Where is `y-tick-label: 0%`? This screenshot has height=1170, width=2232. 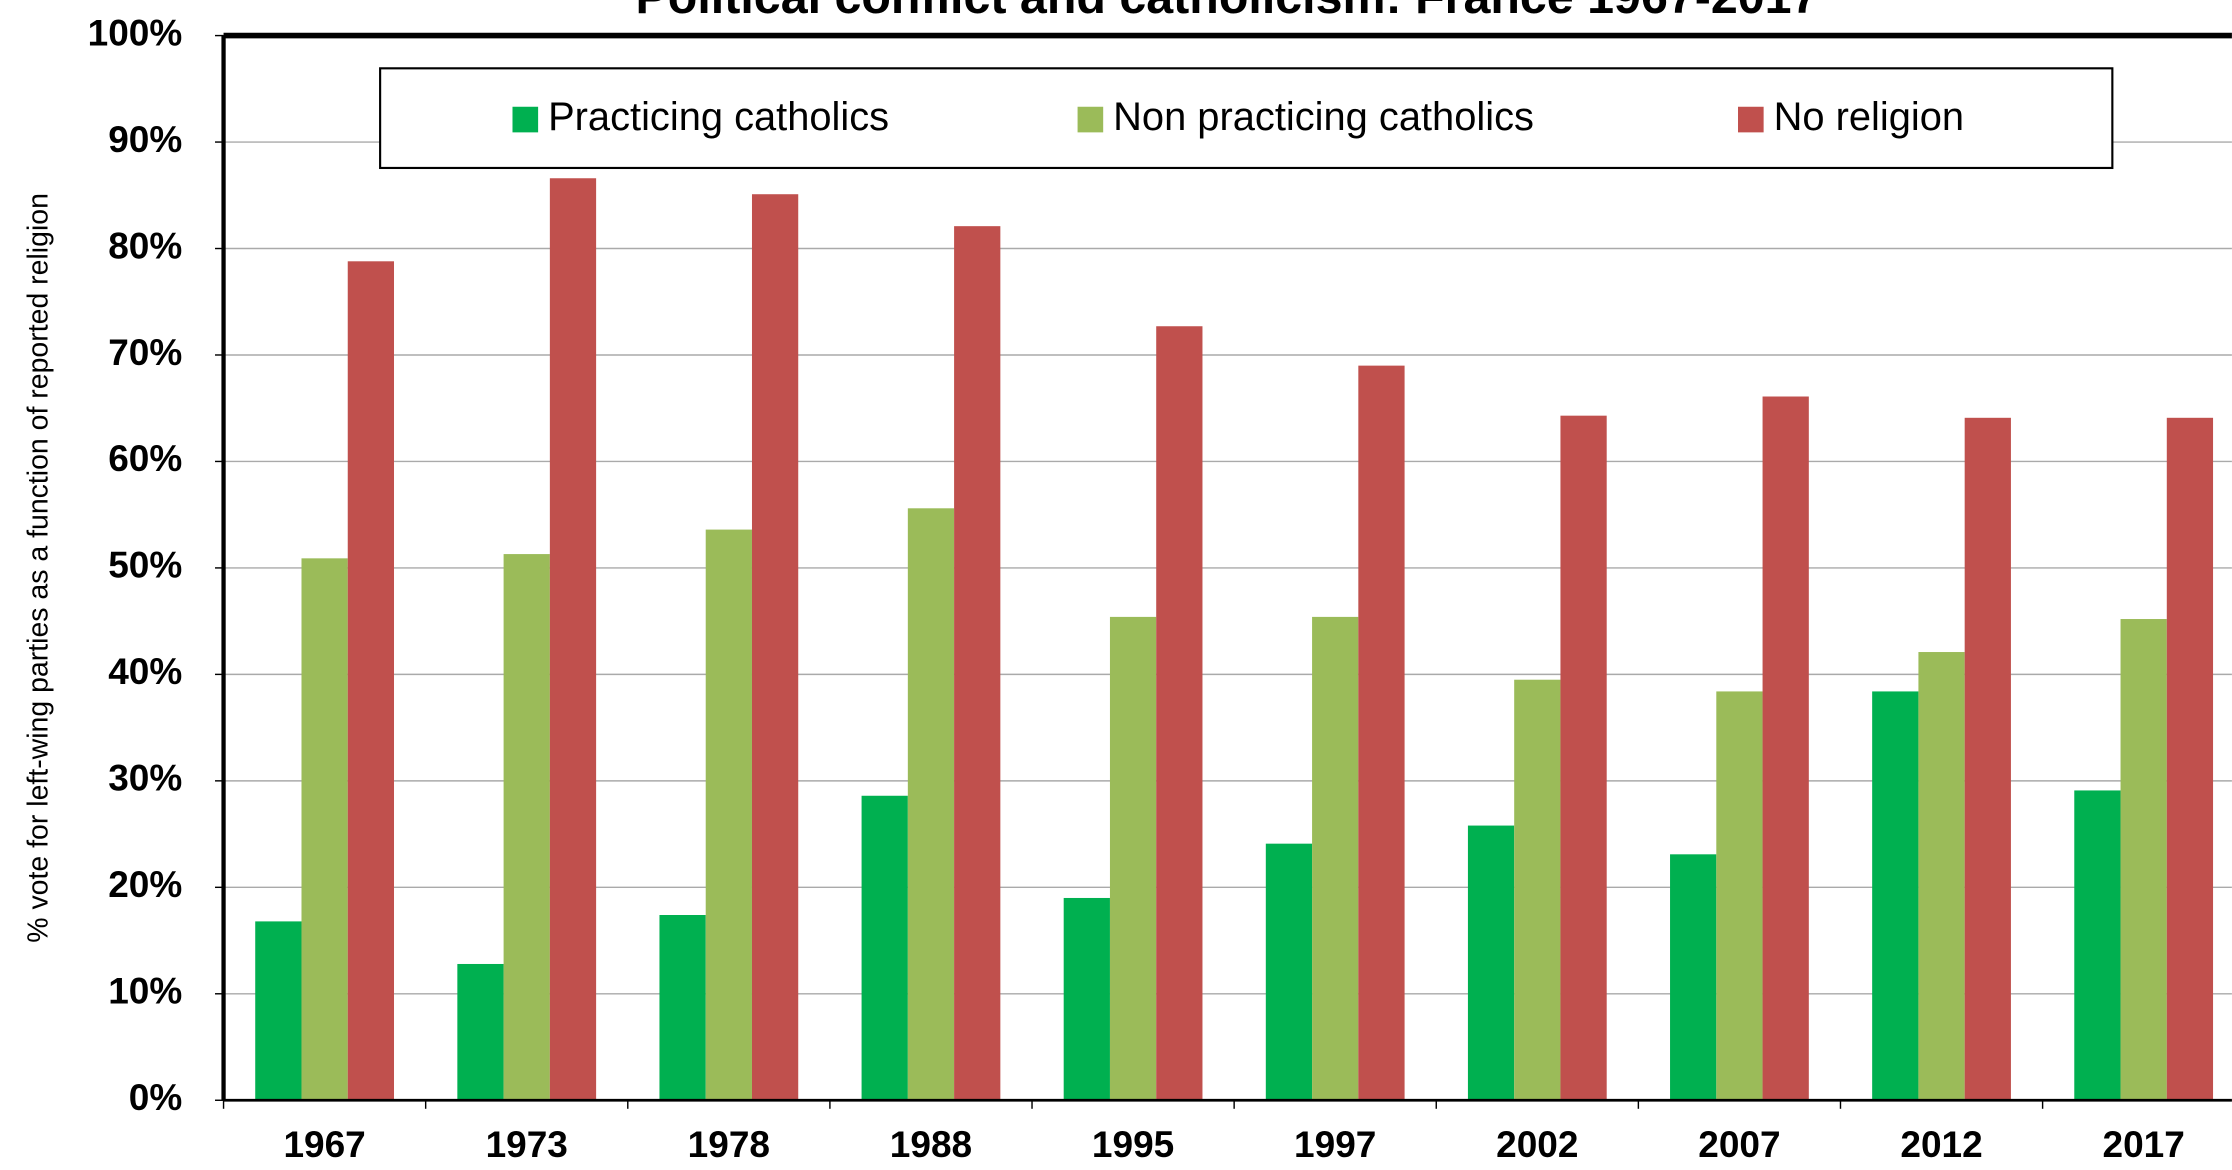 y-tick-label: 0% is located at coordinates (155, 1097).